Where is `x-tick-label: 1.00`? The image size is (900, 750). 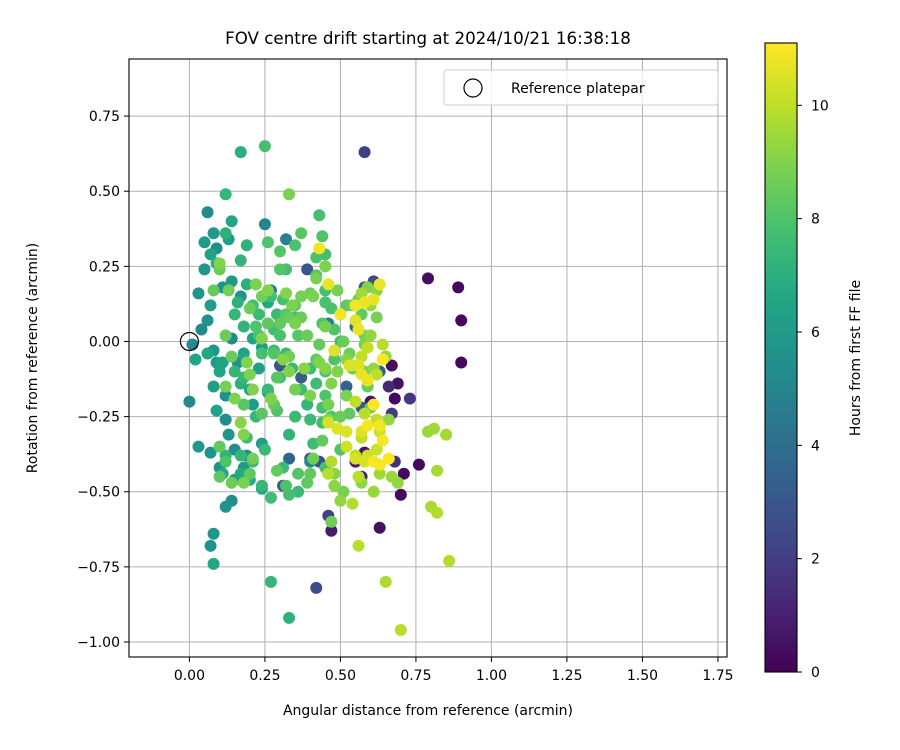 x-tick-label: 1.00 is located at coordinates (491, 676).